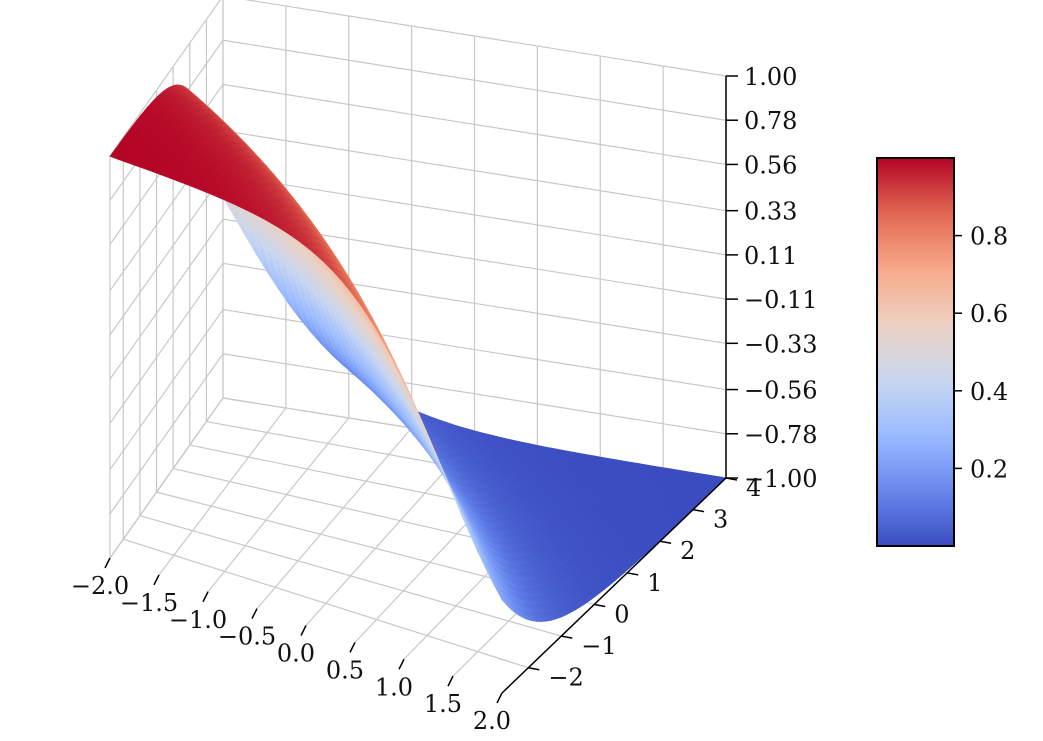  What do you see at coordinates (394, 687) in the screenshot?
I see `x-axis-tick-label: 1.0` at bounding box center [394, 687].